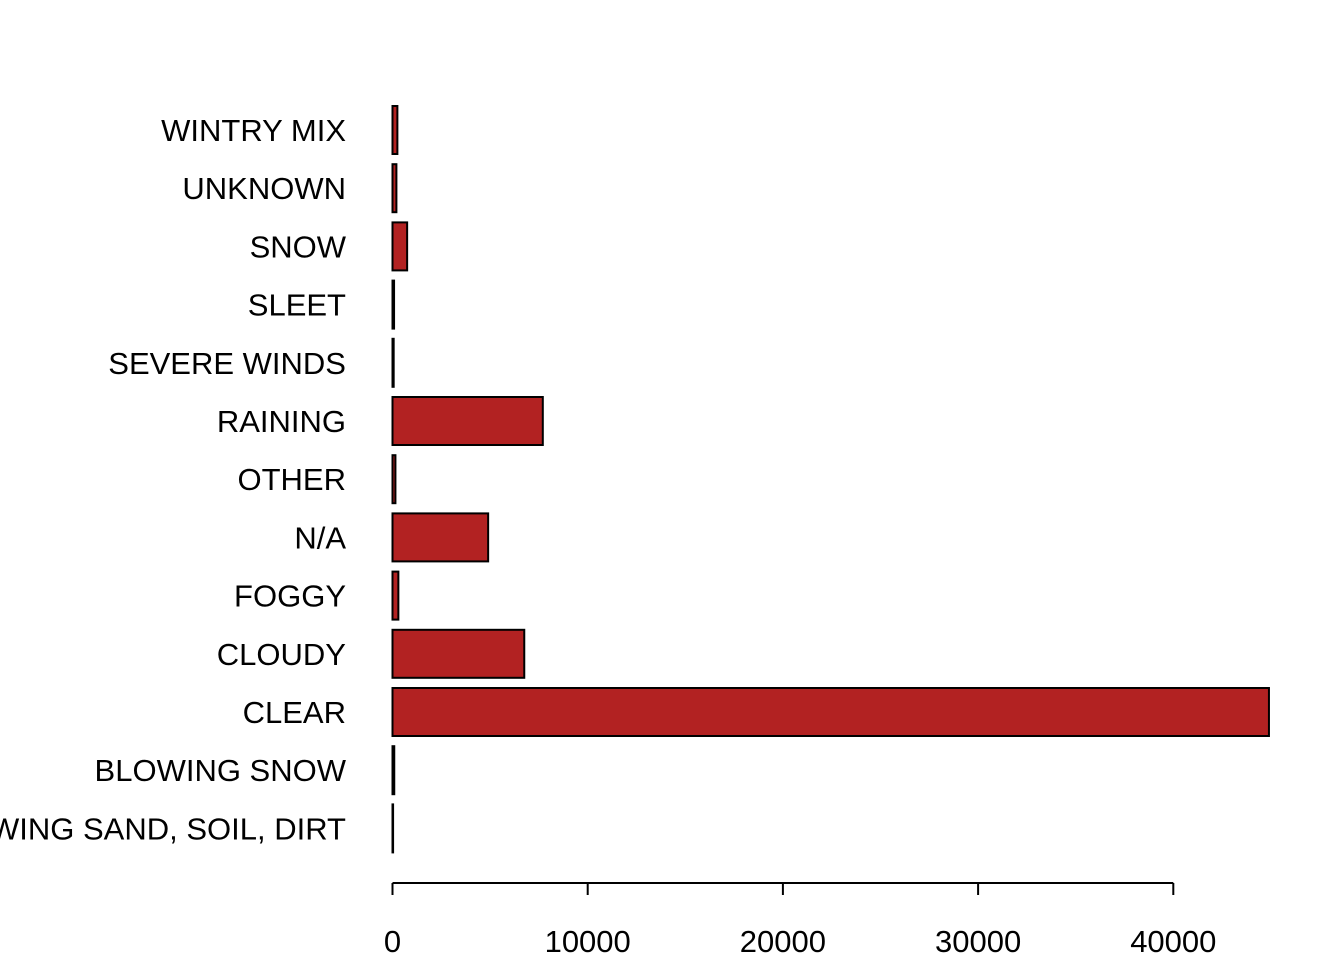 The image size is (1344, 960). I want to click on category-label-wintry-mix: WINTRY MIX, so click(253, 130).